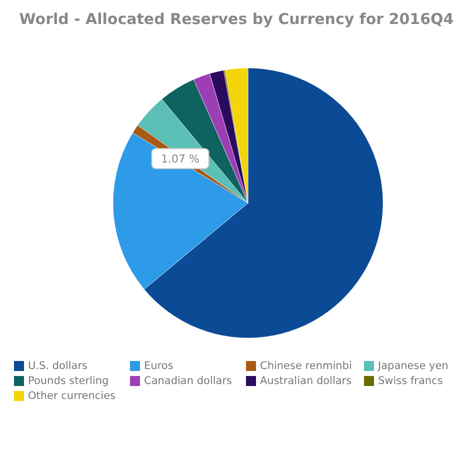 This screenshot has height=456, width=473. What do you see at coordinates (306, 380) in the screenshot?
I see `legend-label: Australian dollars` at bounding box center [306, 380].